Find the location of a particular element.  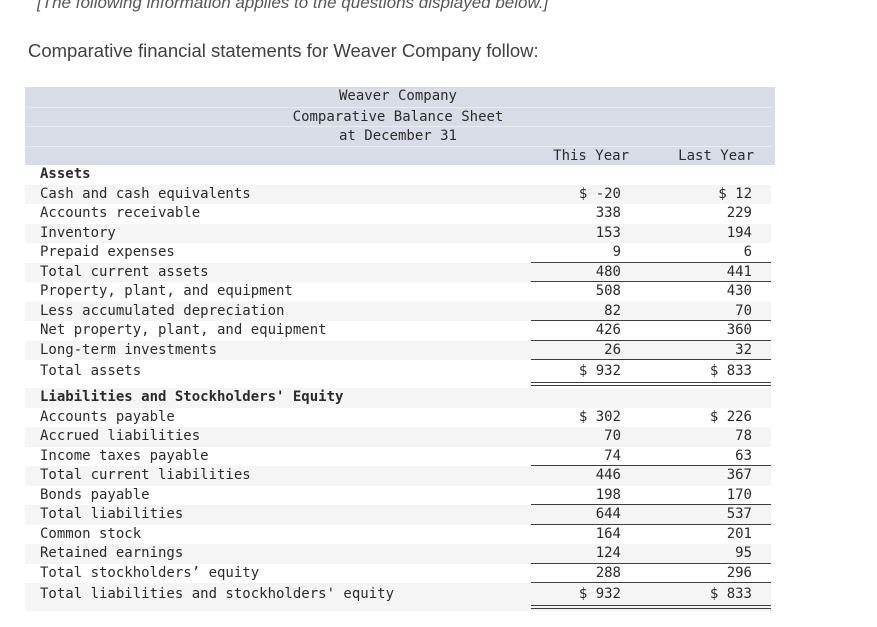

row-label: Total current assets is located at coordinates (124, 271).